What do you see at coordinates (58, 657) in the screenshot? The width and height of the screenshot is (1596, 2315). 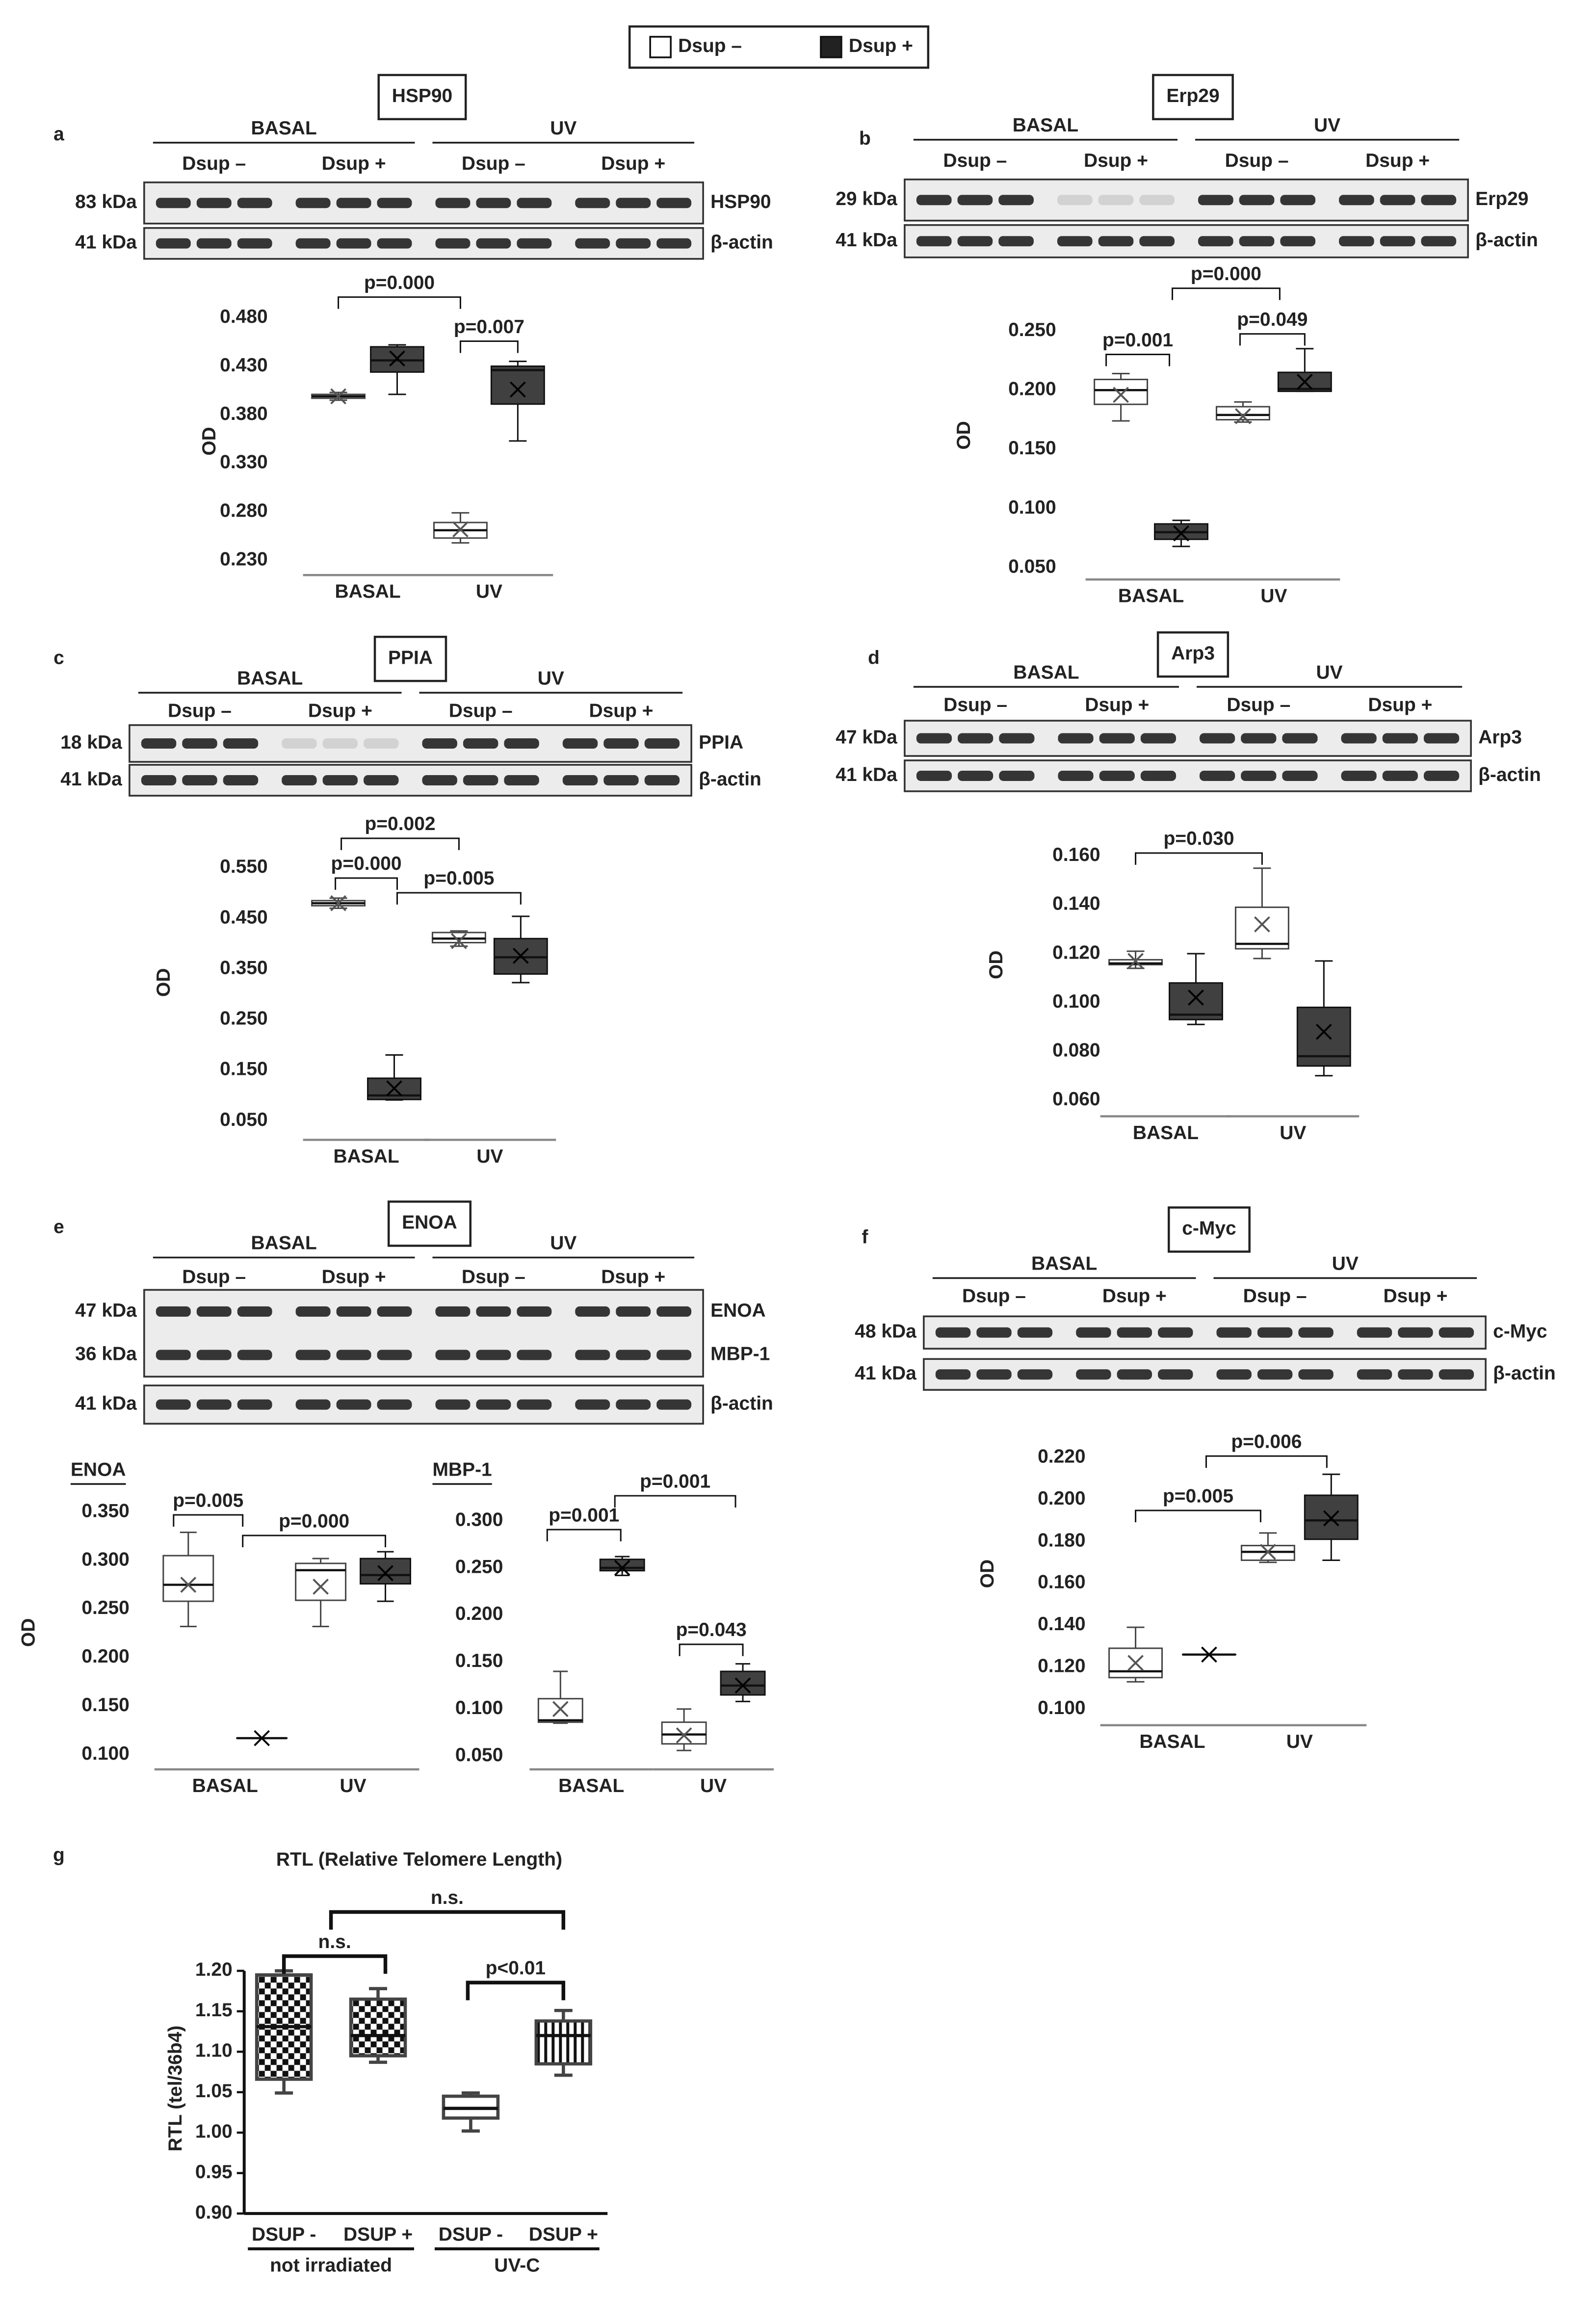 I see `panel-letter: c` at bounding box center [58, 657].